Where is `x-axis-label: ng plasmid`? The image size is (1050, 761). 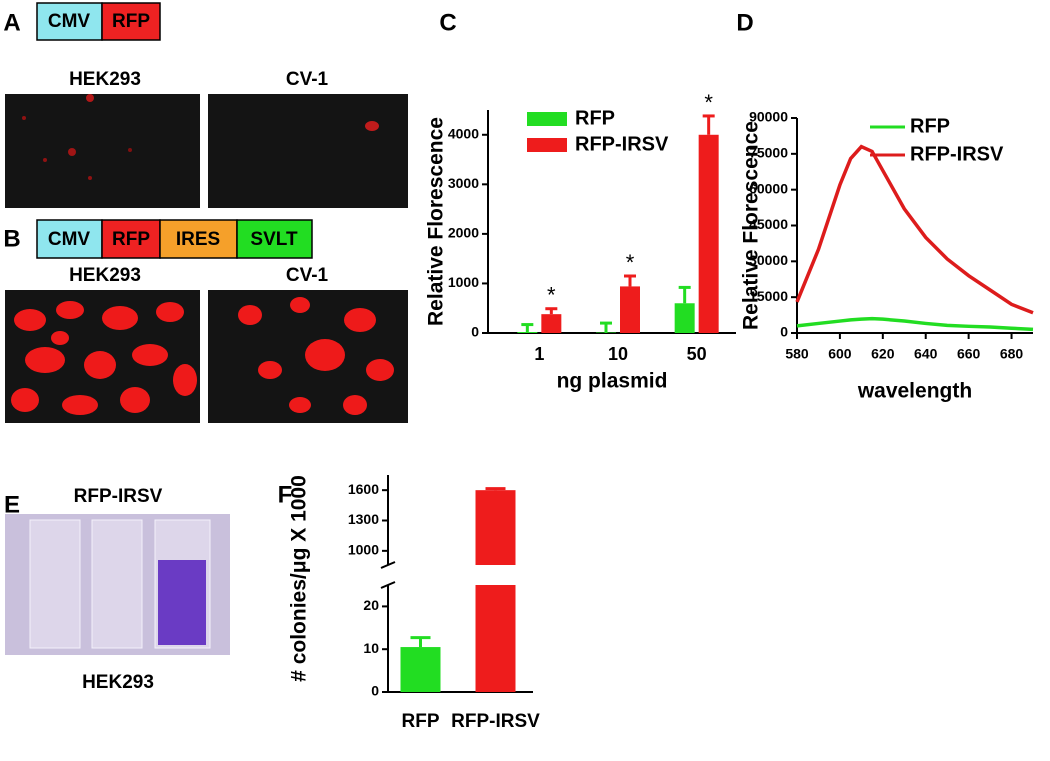 x-axis-label: ng plasmid is located at coordinates (612, 381).